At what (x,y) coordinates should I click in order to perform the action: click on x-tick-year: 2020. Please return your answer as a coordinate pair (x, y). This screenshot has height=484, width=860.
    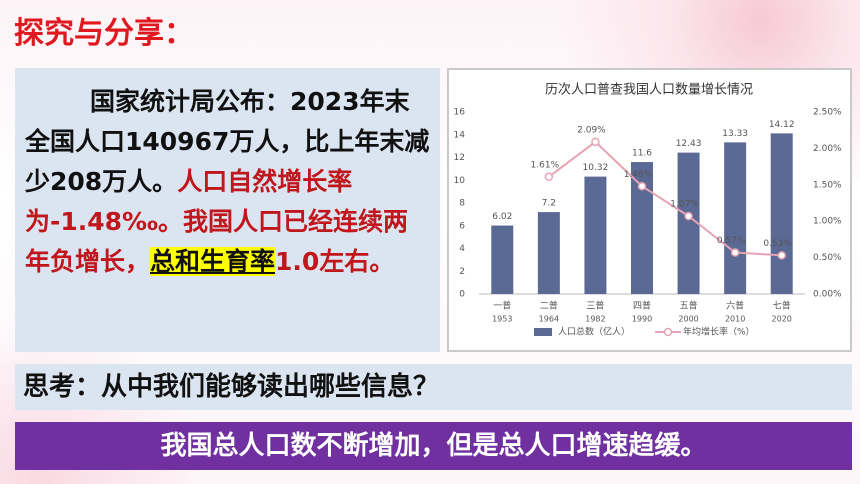
    Looking at the image, I should click on (782, 319).